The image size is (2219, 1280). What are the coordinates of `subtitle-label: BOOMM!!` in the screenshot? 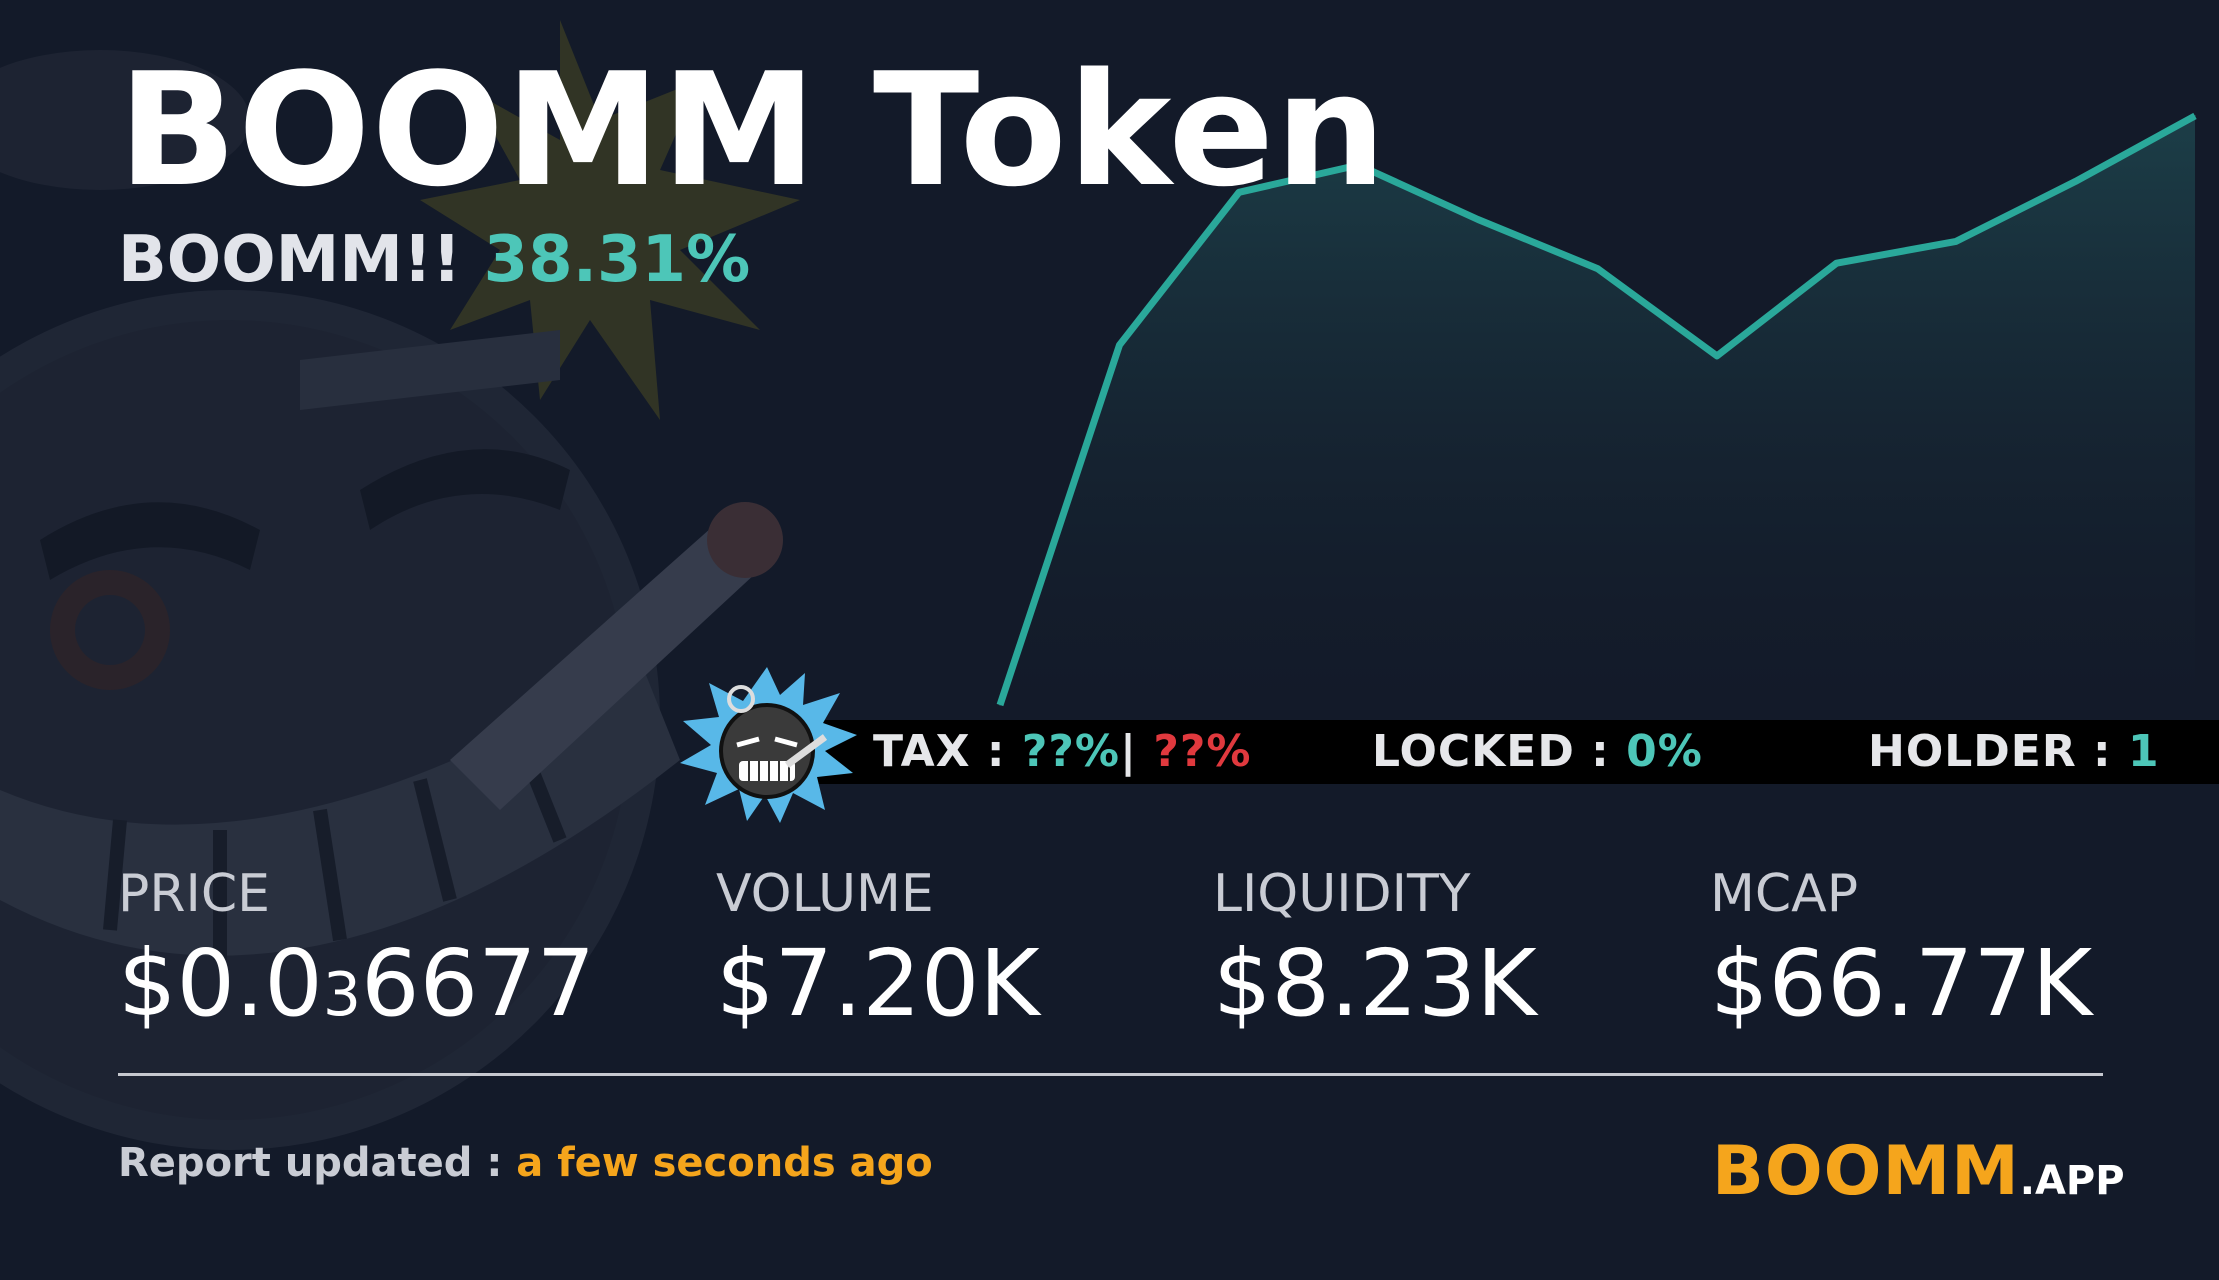 It's located at (290, 260).